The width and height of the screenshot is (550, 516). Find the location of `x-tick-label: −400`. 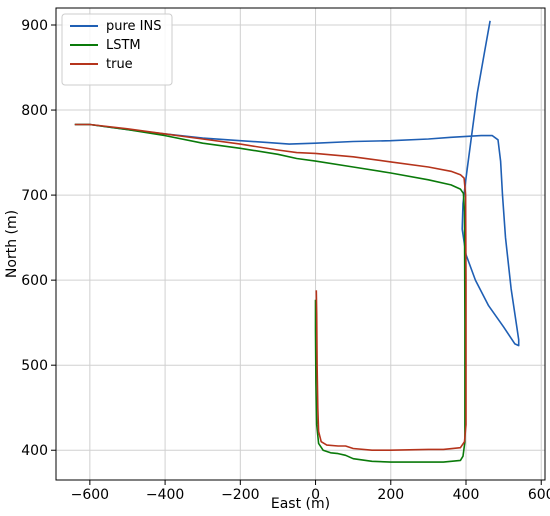

x-tick-label: −400 is located at coordinates (165, 495).